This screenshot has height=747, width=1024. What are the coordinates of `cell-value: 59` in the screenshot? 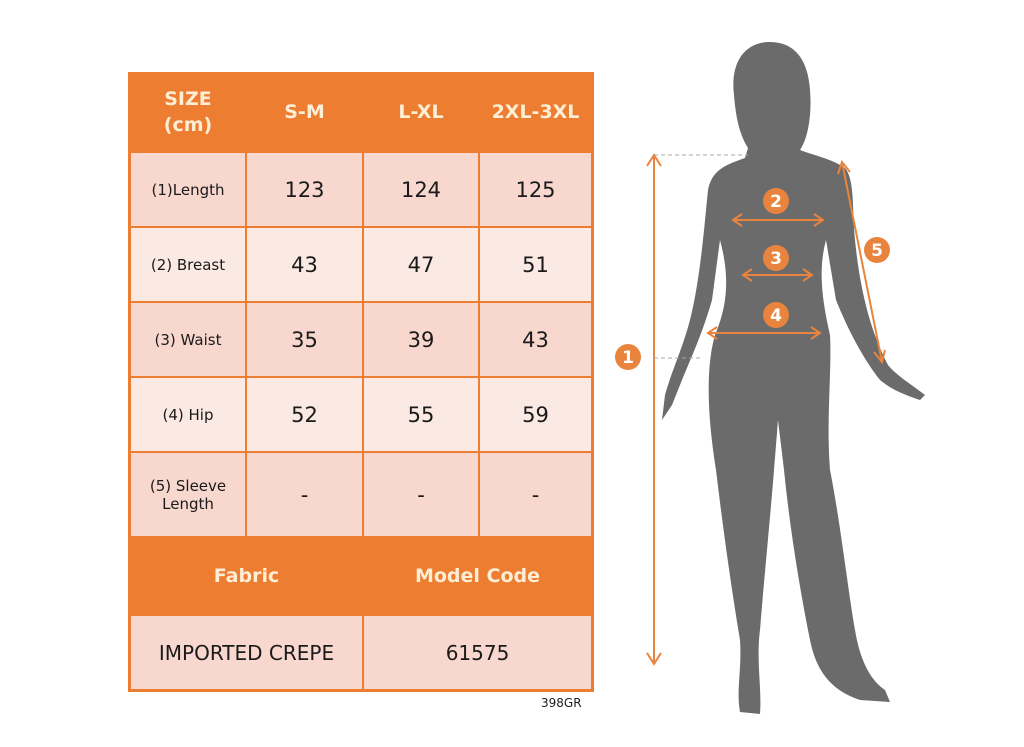 It's located at (535, 414).